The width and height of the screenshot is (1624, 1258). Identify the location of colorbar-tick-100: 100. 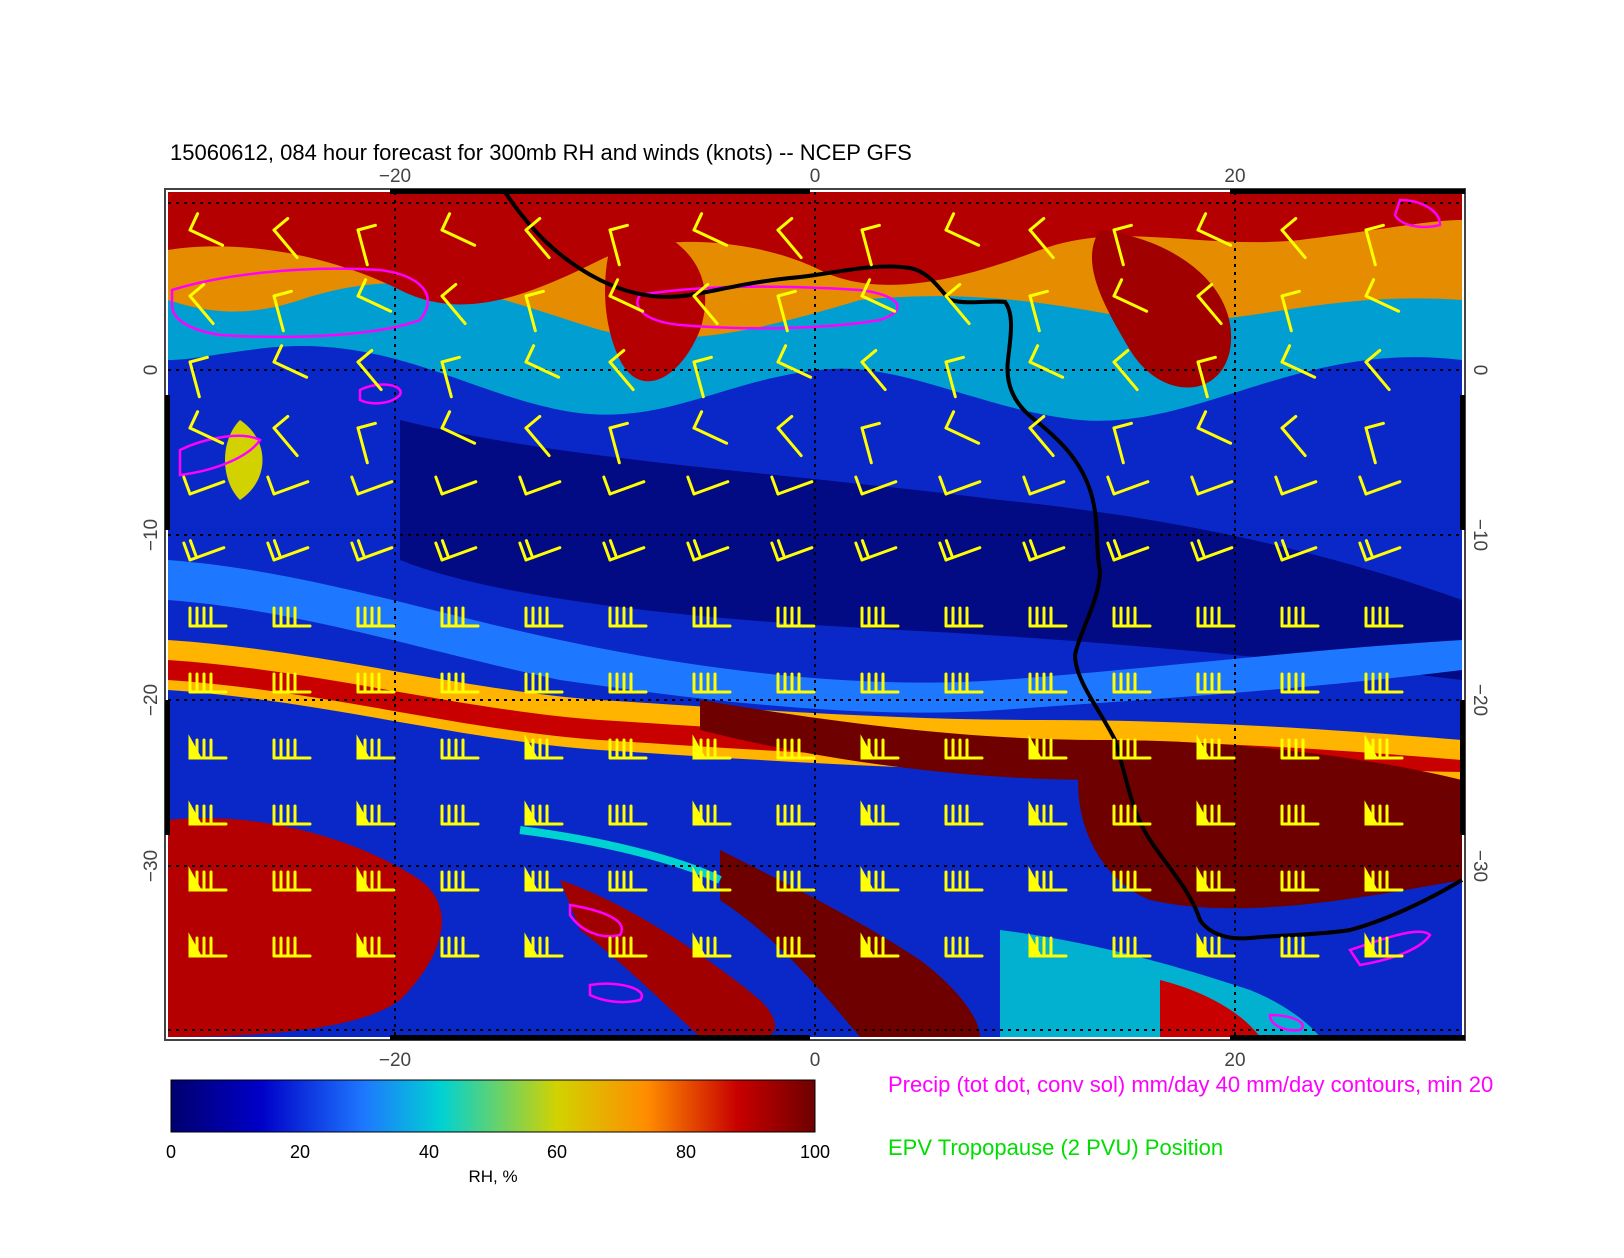
(815, 1152).